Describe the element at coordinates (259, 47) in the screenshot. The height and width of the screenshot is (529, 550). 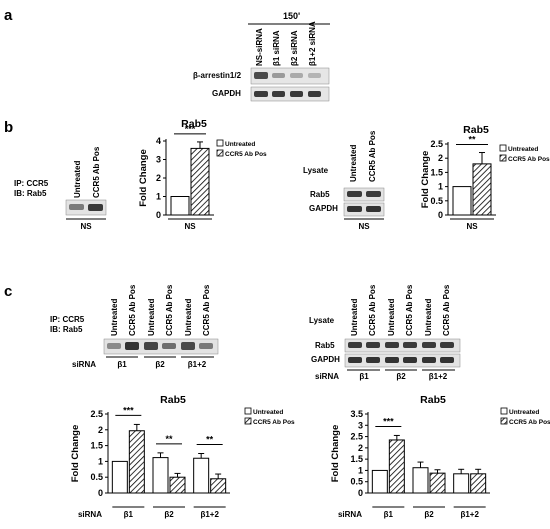
I see `lane-label: NS-siRNA` at that location.